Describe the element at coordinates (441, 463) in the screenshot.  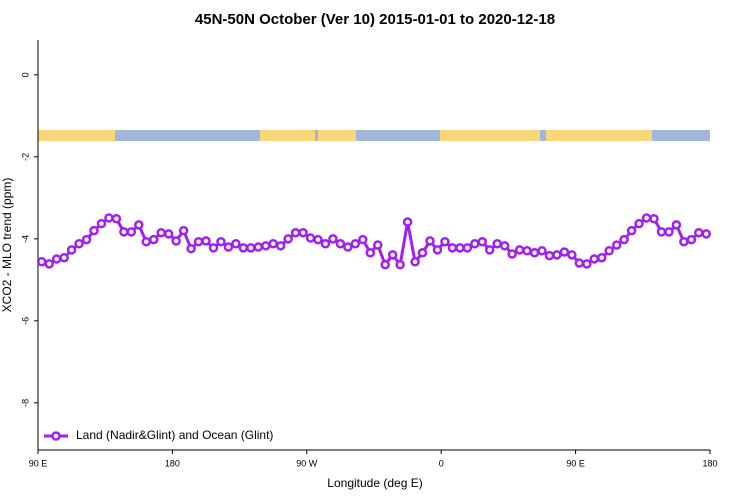
I see `x-tick-label: 0` at that location.